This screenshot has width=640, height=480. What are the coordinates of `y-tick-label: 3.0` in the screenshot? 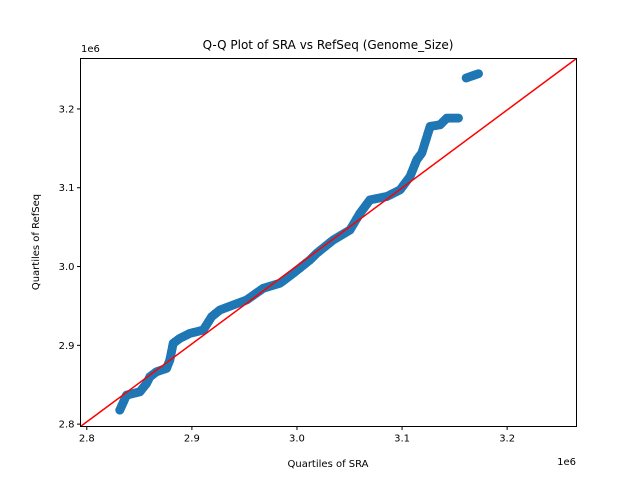 It's located at (67, 267).